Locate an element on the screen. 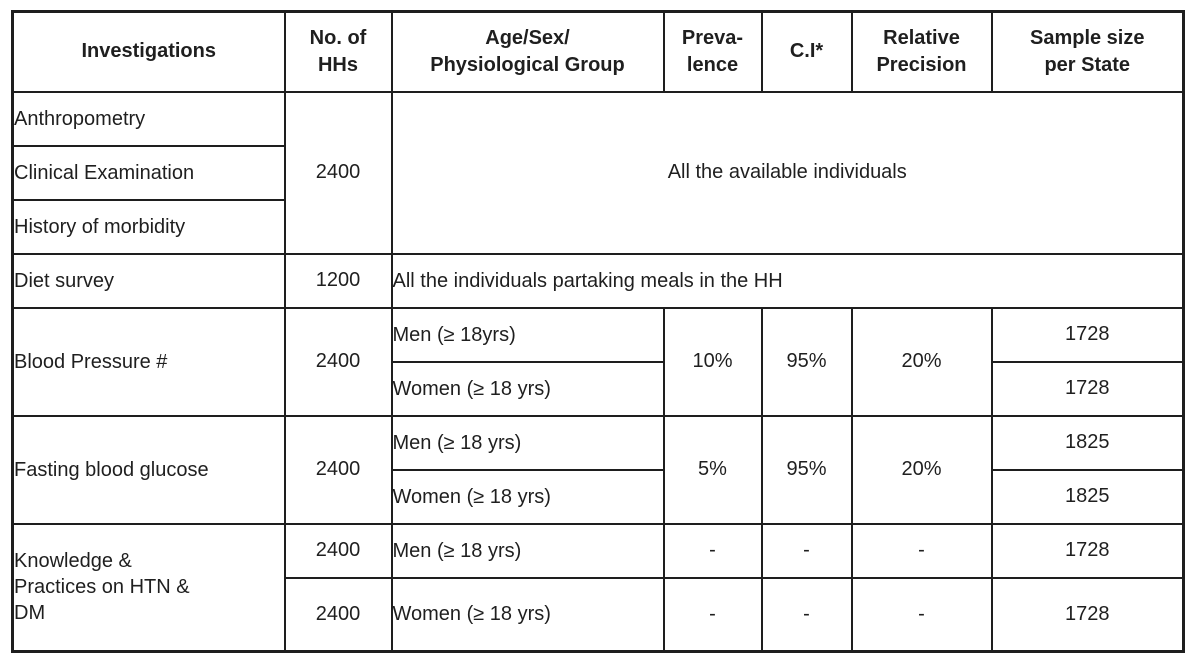  cell-group-fasting-blood-glucose-women: Women (≥ 18 yrs) is located at coordinates (527, 496).